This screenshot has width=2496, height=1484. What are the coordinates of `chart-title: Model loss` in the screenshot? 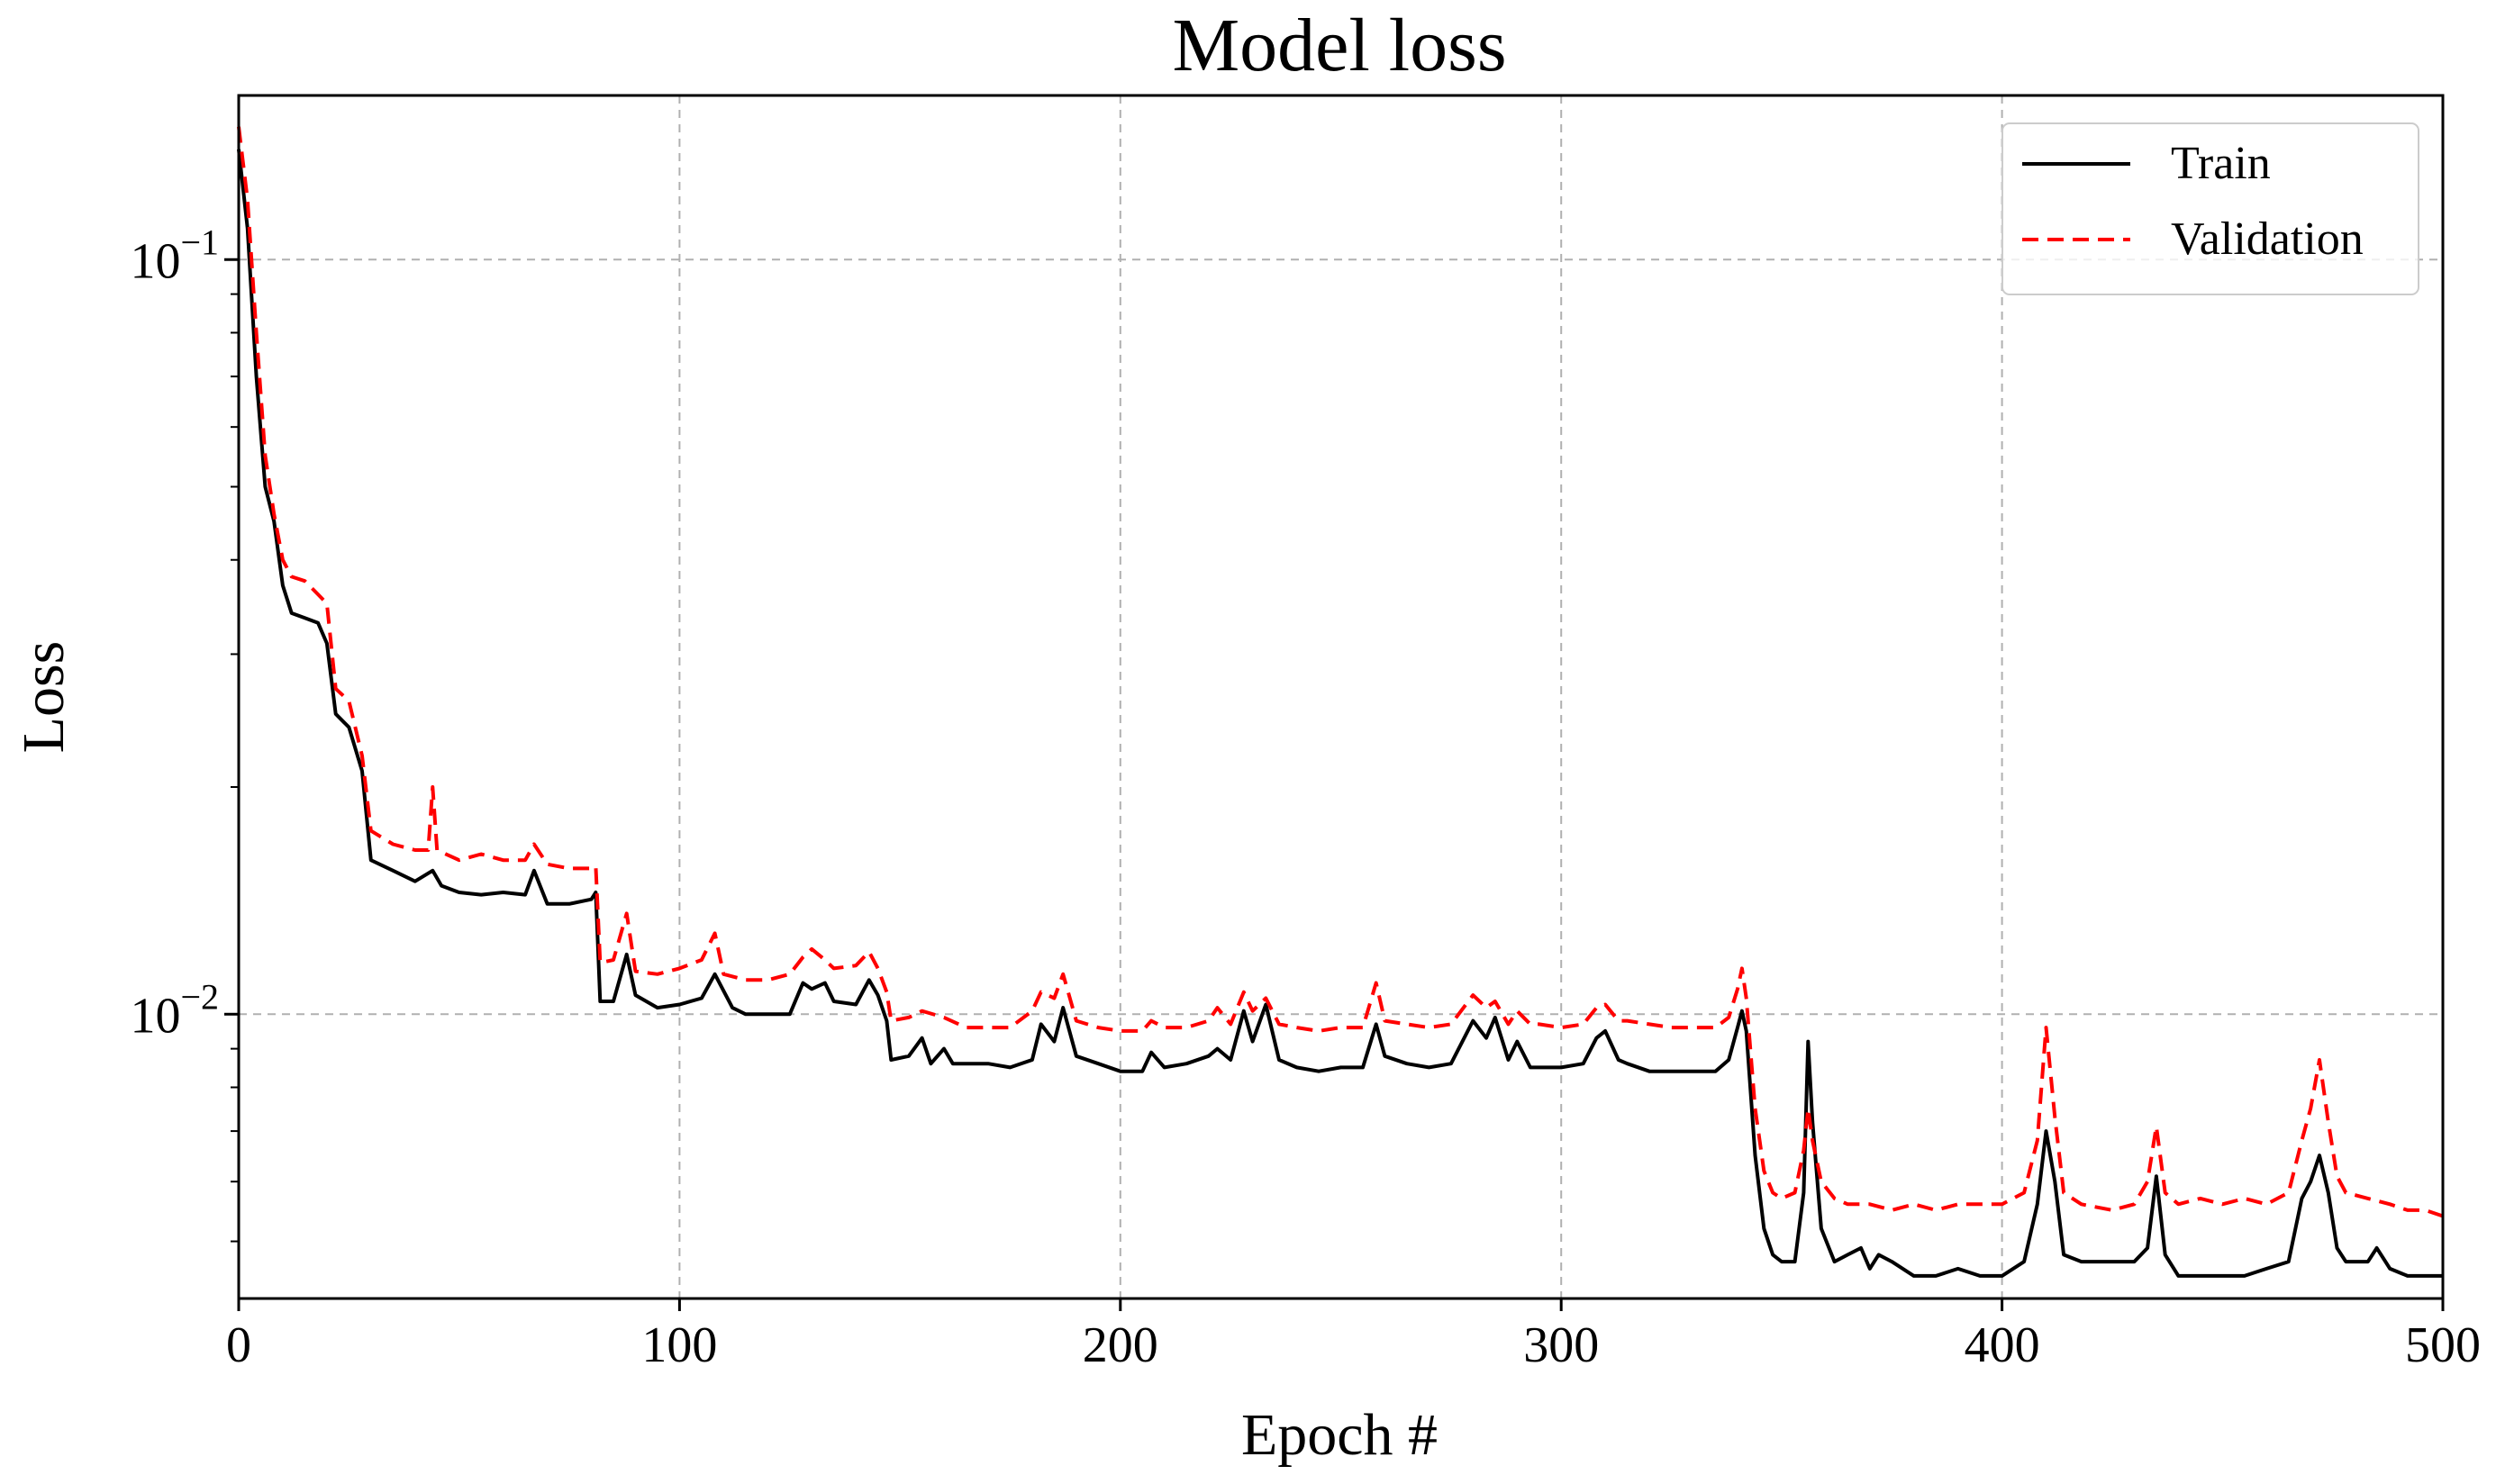 It's located at (1339, 46).